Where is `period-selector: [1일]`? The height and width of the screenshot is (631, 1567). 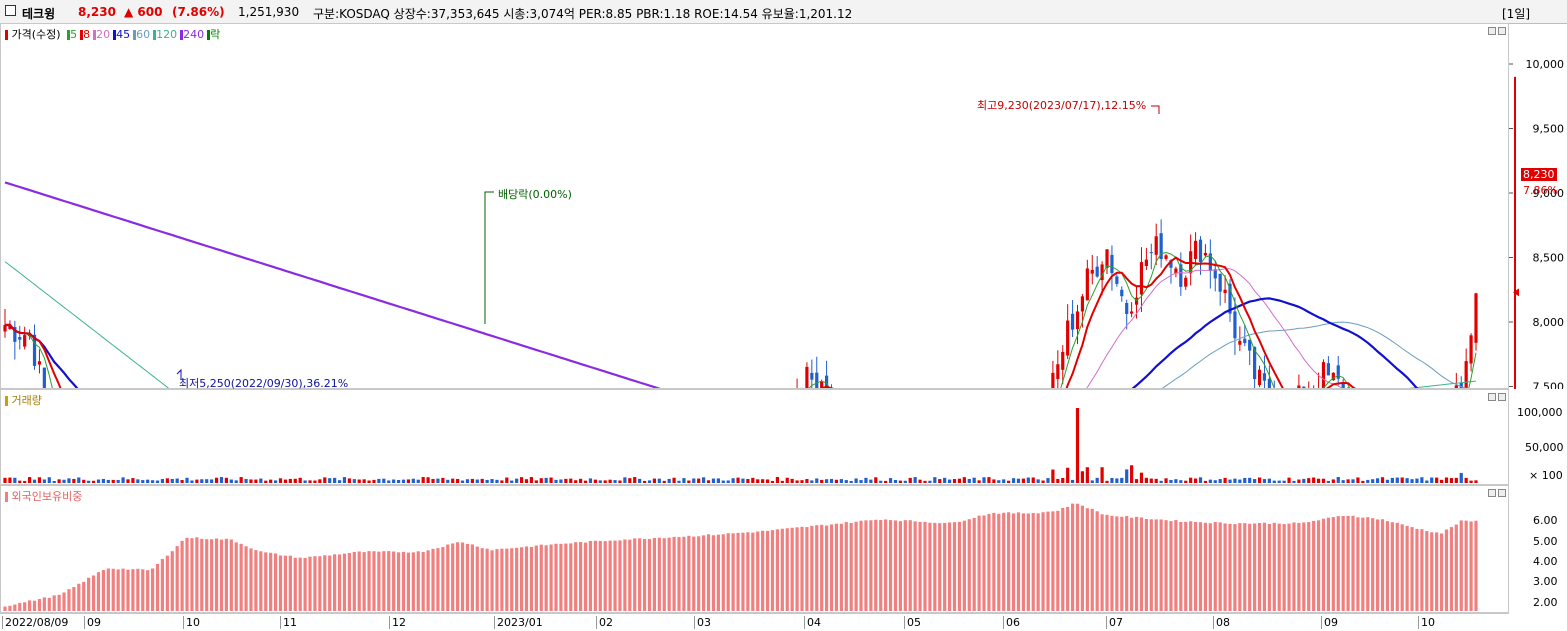 period-selector: [1일] is located at coordinates (1516, 14).